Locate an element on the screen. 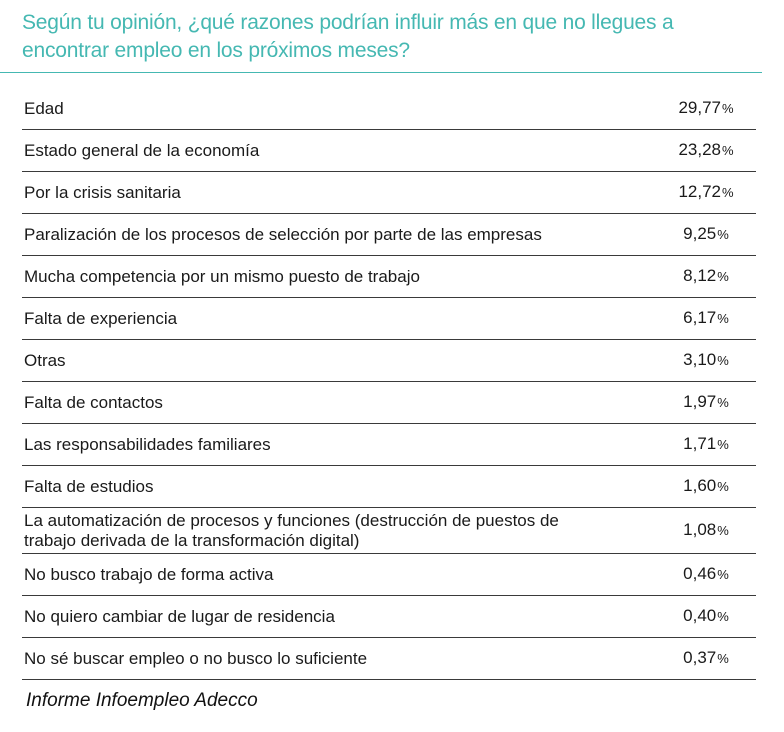 Image resolution: width=784 pixels, height=732 pixels. row-label: Por la crisis sanitaria is located at coordinates (102, 192).